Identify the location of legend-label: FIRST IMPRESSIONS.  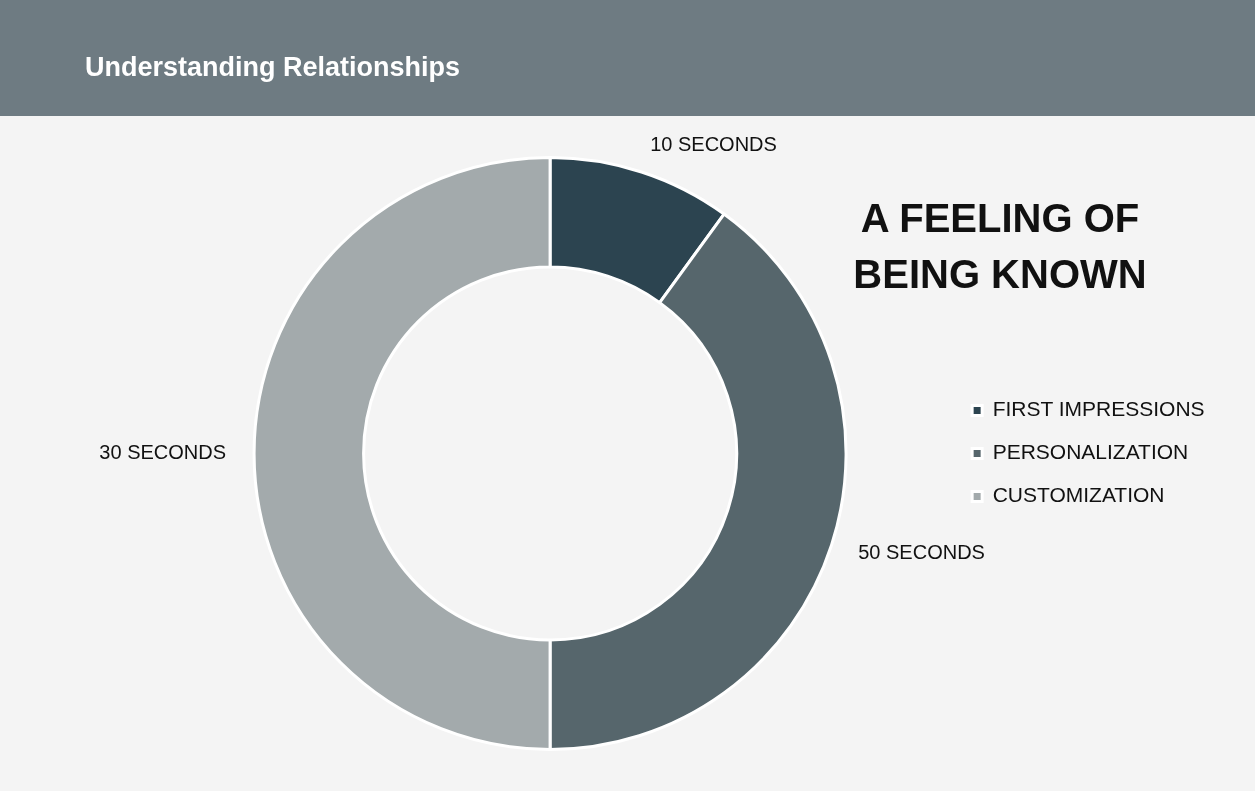
(1098, 409).